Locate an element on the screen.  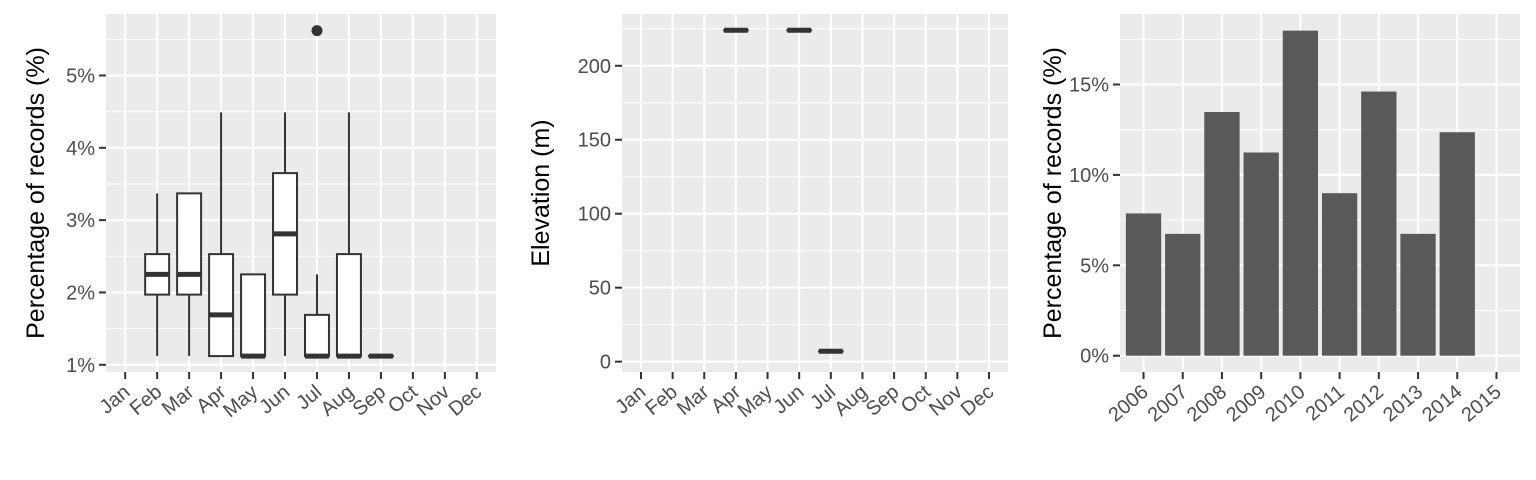
x-tick-label: 2014 is located at coordinates (1442, 403).